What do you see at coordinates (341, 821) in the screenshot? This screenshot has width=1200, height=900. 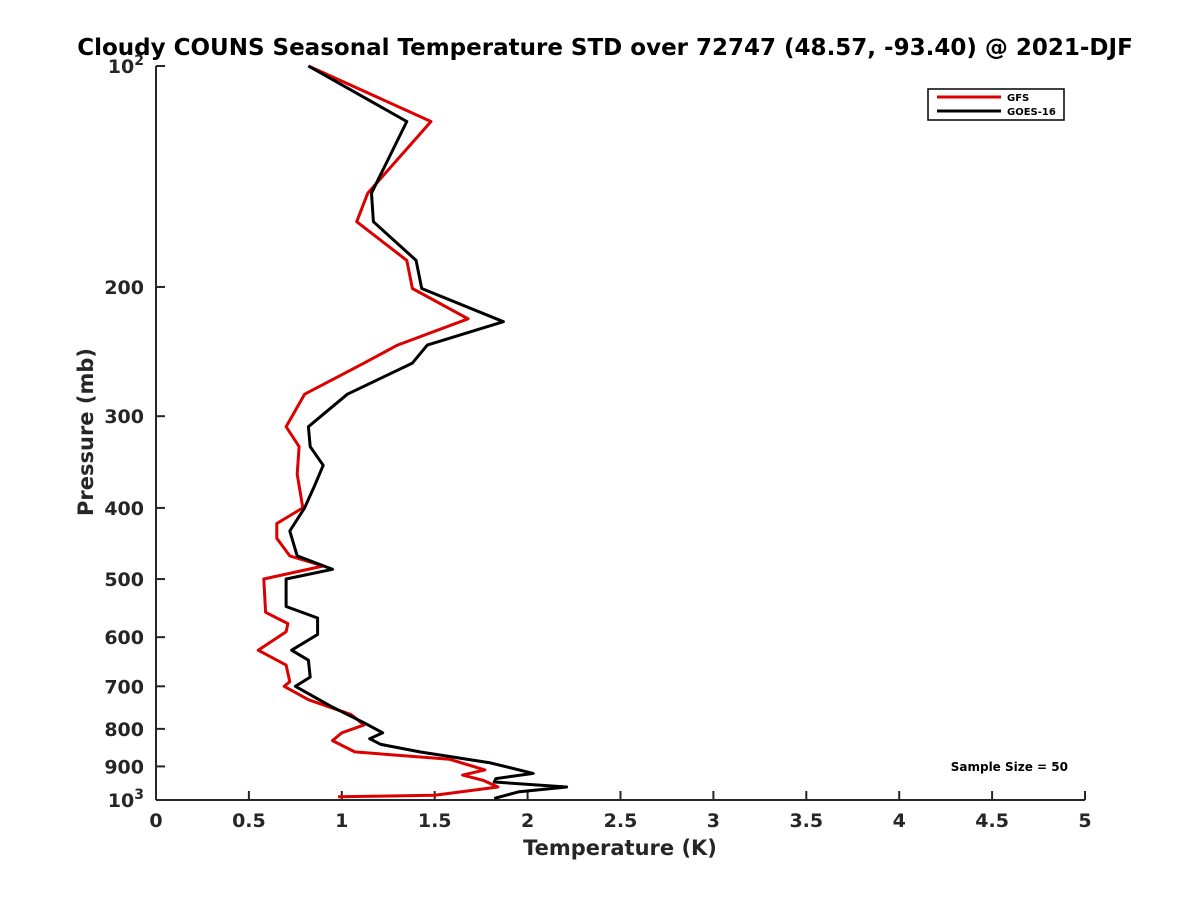 I see `x-tick-label: 1` at bounding box center [341, 821].